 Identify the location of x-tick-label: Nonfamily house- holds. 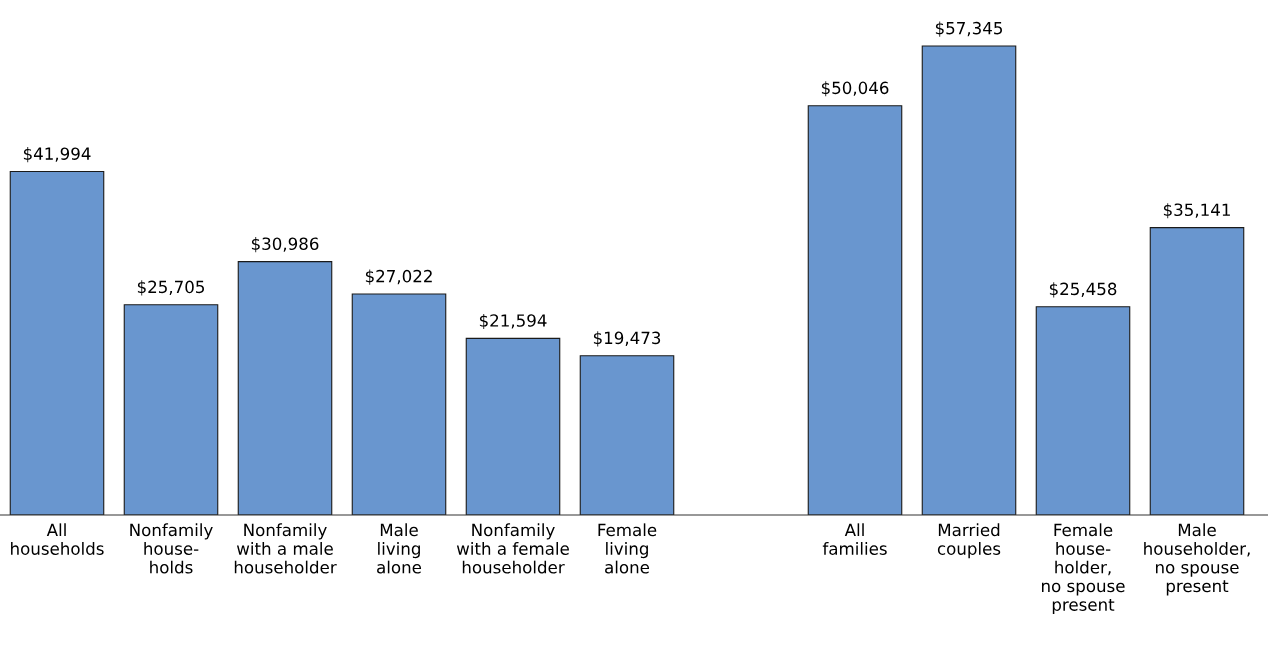
(171, 548).